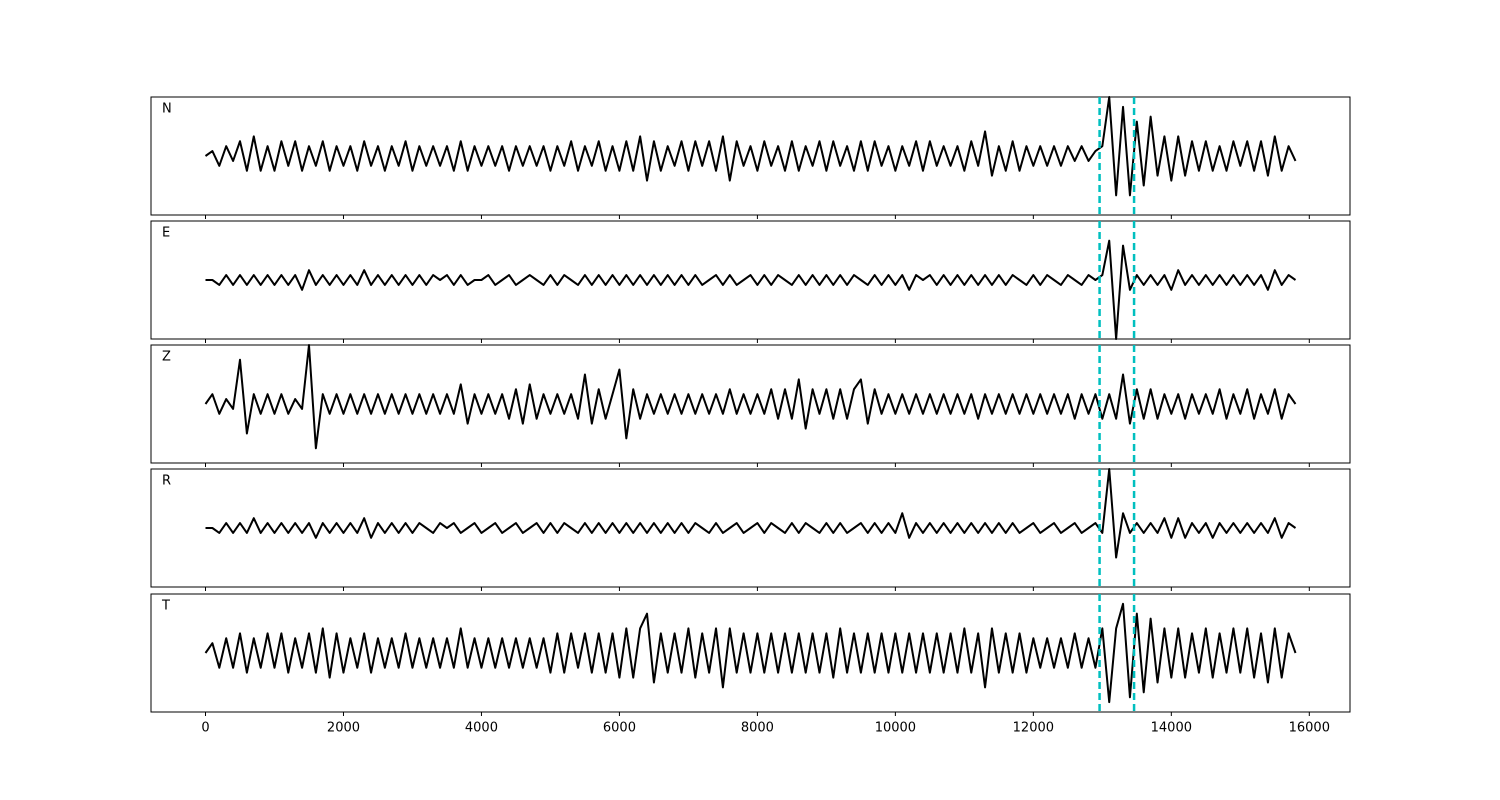 The image size is (1500, 800). What do you see at coordinates (167, 109) in the screenshot?
I see `panel-label: N` at bounding box center [167, 109].